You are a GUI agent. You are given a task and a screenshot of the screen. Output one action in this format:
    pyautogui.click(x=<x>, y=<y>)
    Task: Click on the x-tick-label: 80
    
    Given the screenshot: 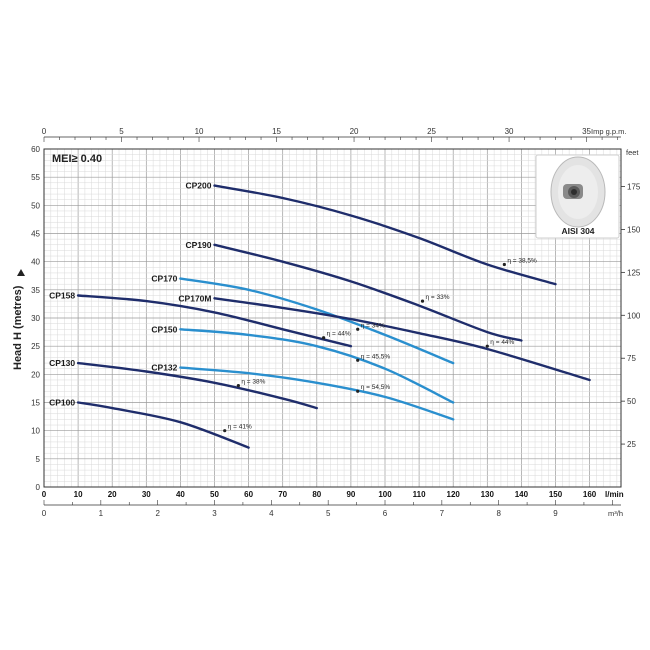 What is the action you would take?
    pyautogui.click(x=316, y=494)
    